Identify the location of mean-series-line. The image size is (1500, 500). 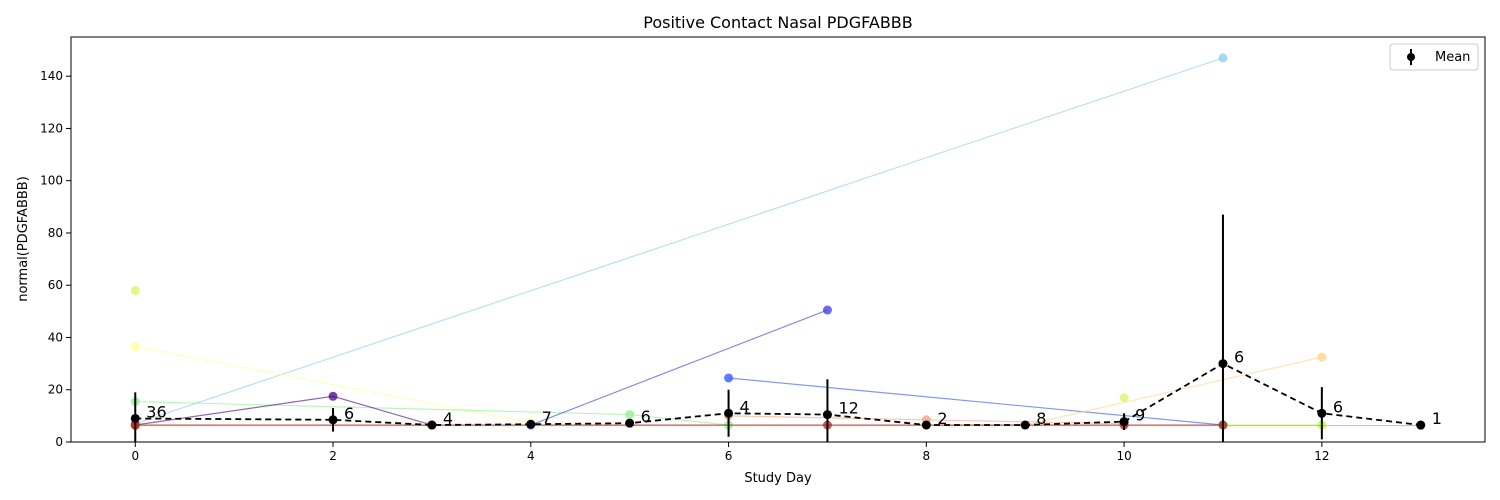
(778, 394).